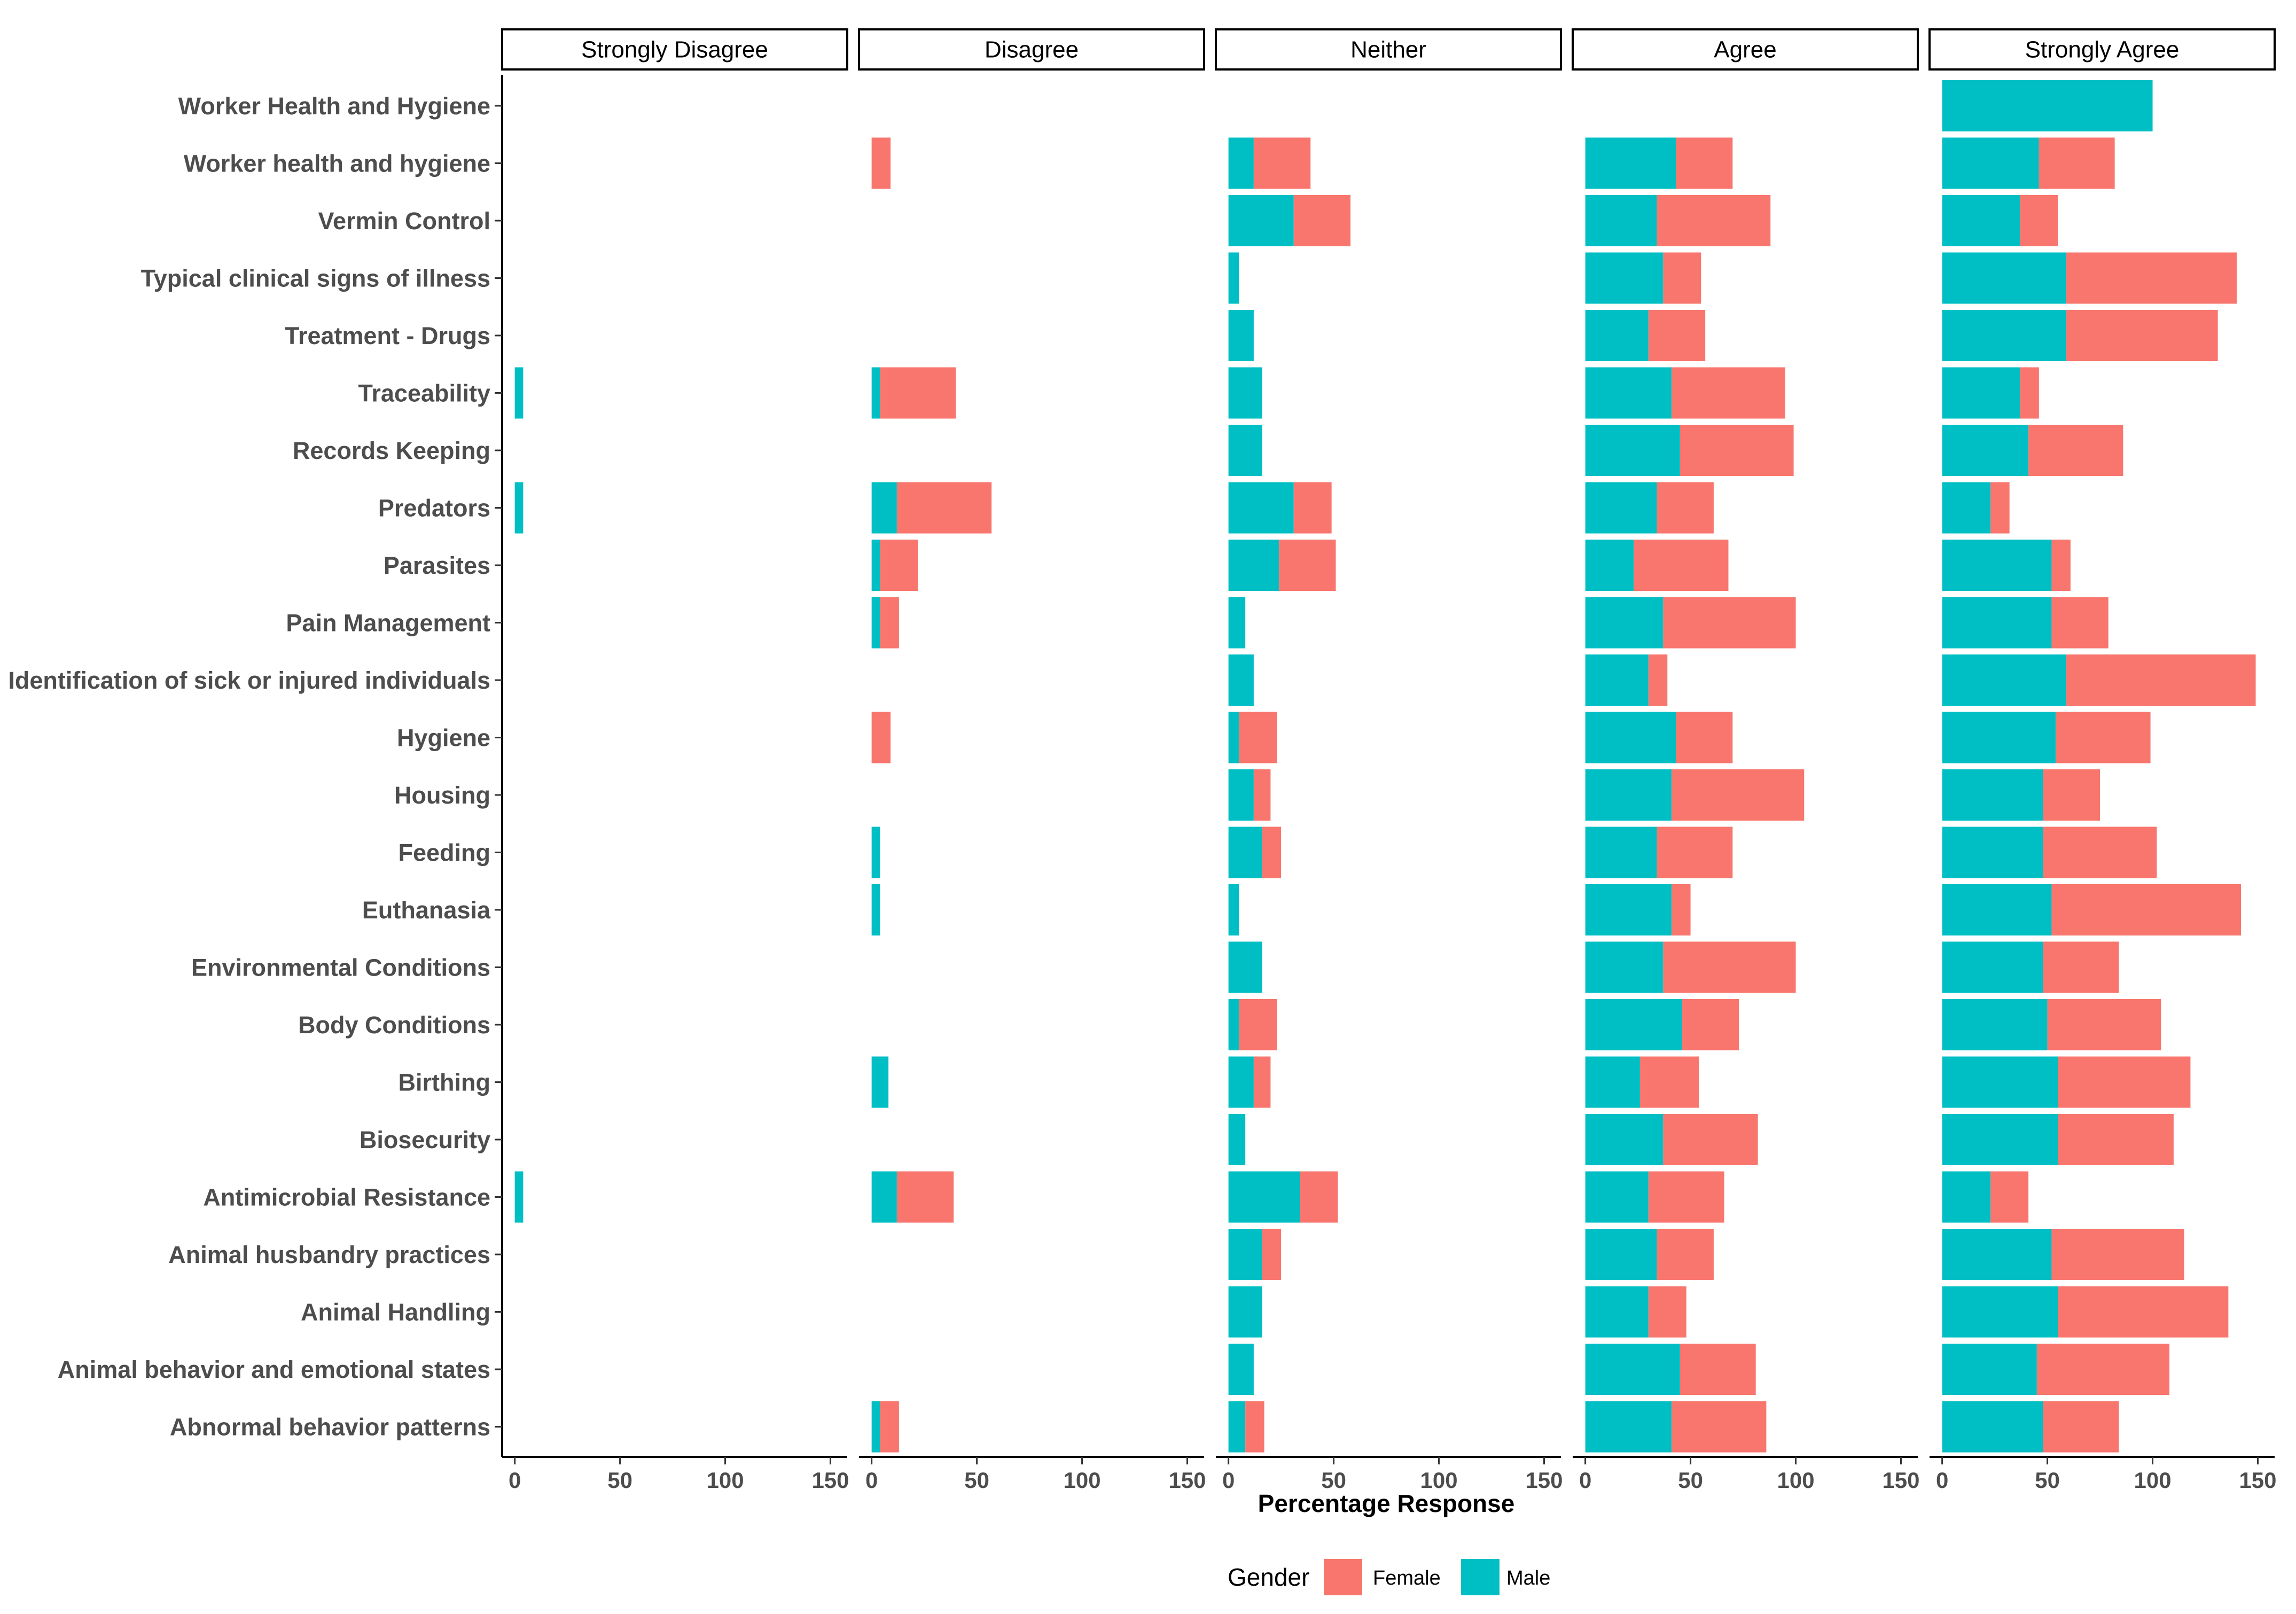  Describe the element at coordinates (341, 967) in the screenshot. I see `category-label: Environmental Conditions` at that location.